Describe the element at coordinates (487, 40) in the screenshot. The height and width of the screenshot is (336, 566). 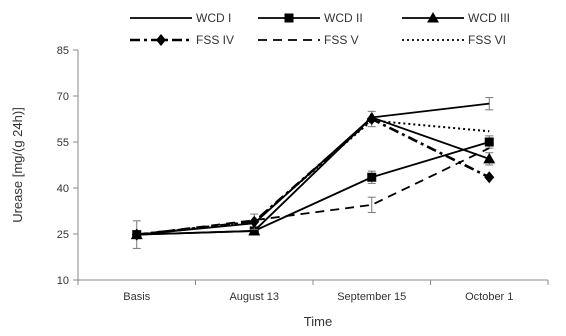
I see `legend-label: FSS VI` at that location.